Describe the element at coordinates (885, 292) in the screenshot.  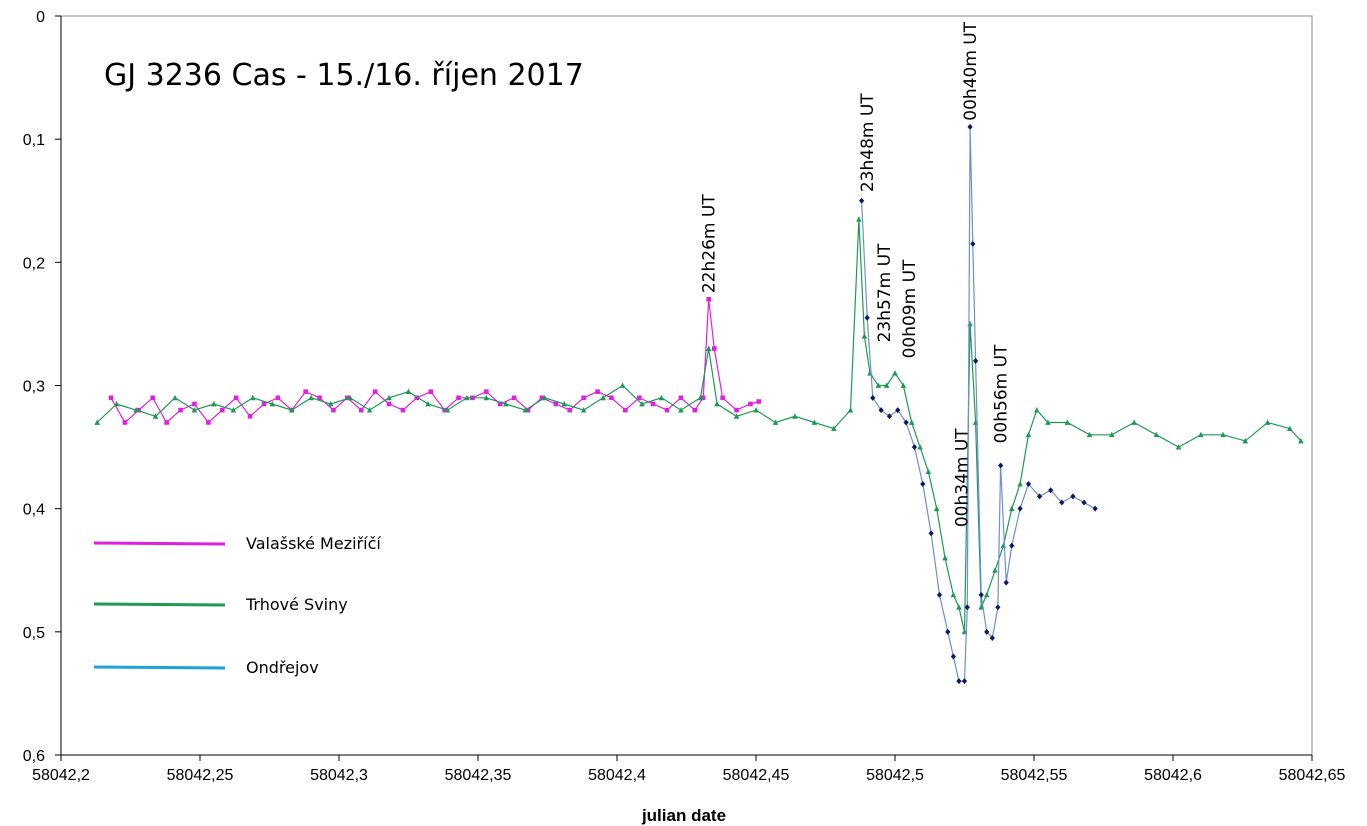
I see `annotation-label: 23h57m UT` at that location.